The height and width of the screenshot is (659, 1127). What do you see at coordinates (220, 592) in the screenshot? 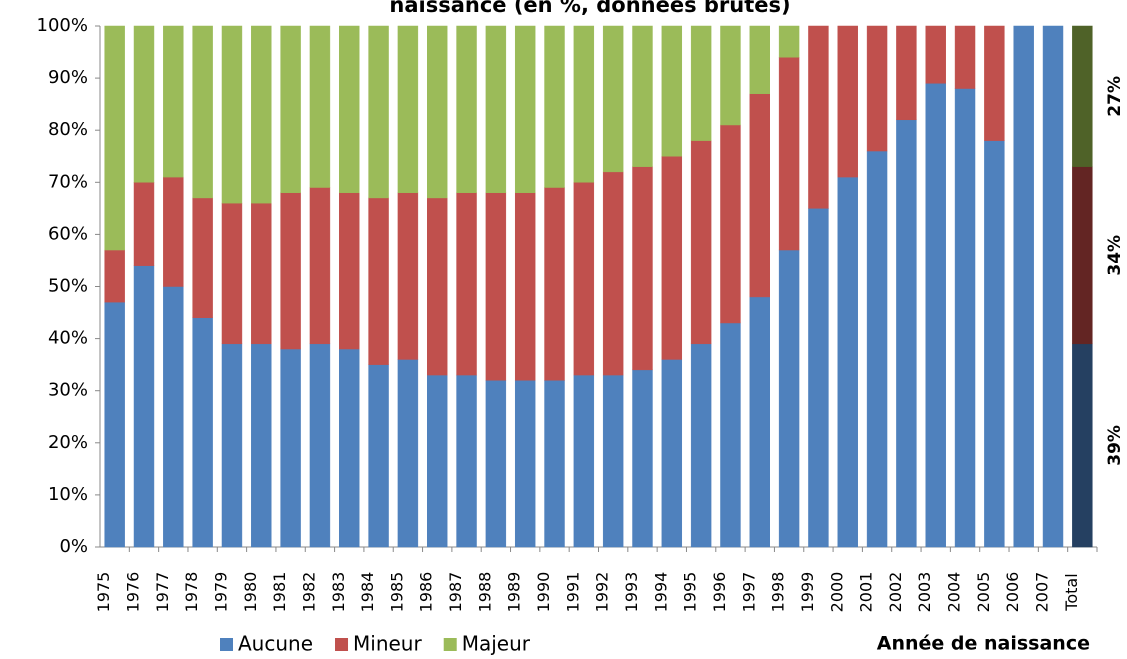
I see `x-tick-label: 1979` at bounding box center [220, 592].